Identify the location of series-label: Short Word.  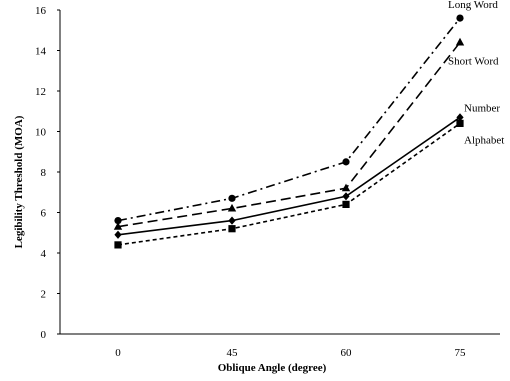
(473, 61).